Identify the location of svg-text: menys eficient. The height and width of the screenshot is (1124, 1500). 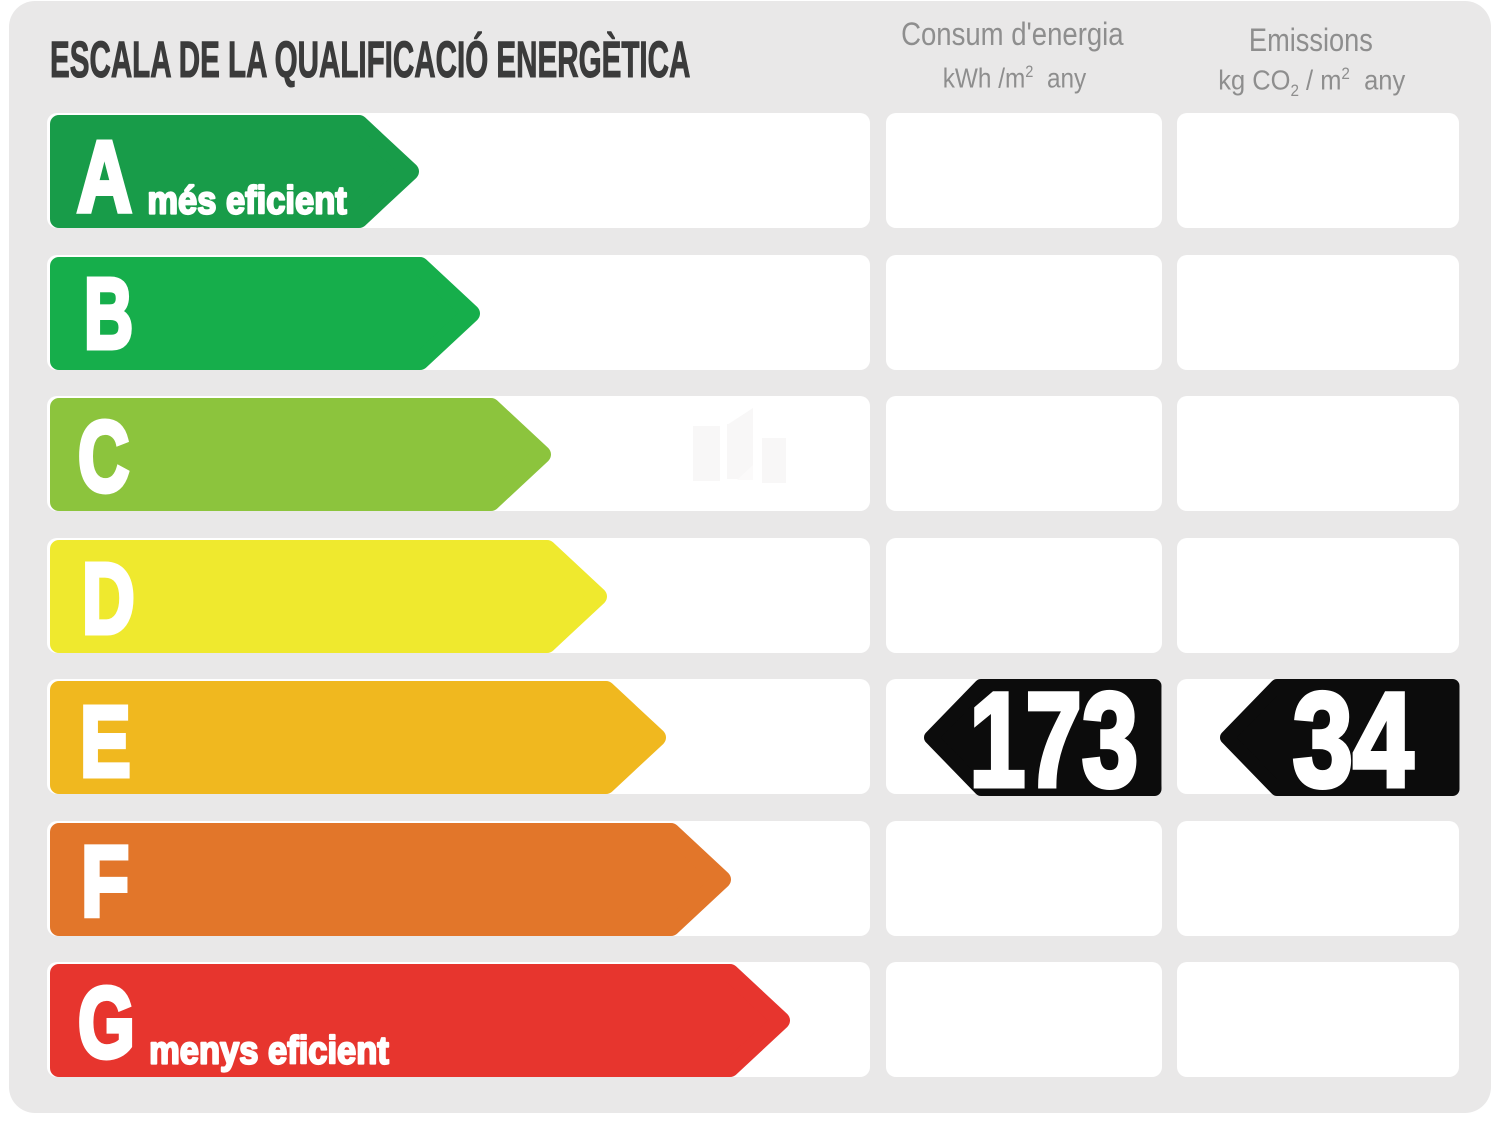
(269, 1050).